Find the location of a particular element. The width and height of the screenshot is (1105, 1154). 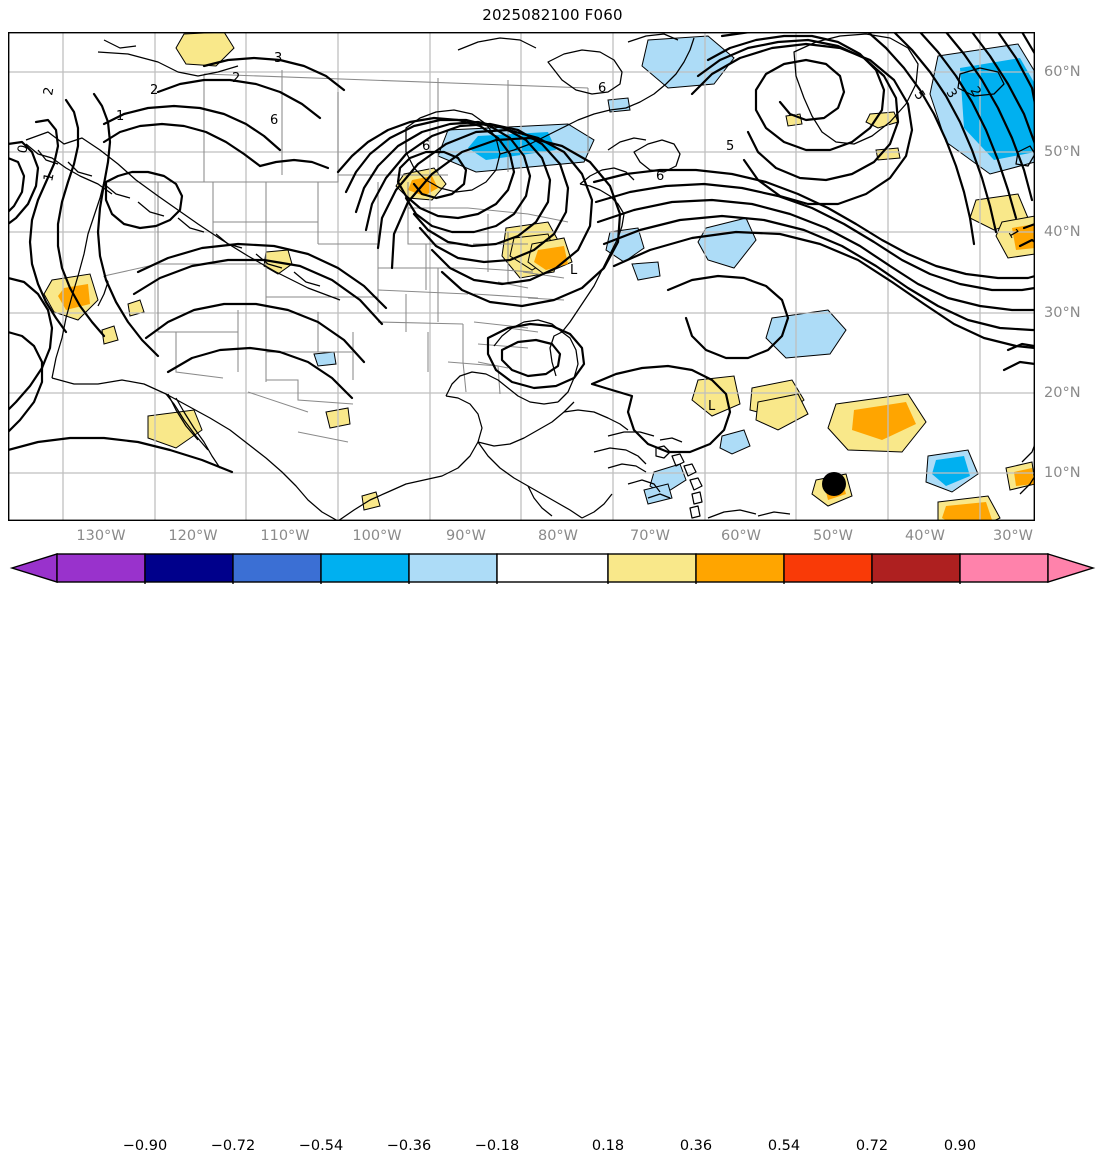

lon-tick-90w: 90°W is located at coordinates (466, 536).